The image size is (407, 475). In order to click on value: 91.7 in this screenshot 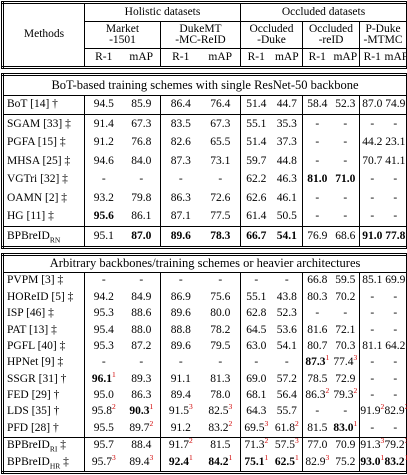, I will do `click(179, 445)`.